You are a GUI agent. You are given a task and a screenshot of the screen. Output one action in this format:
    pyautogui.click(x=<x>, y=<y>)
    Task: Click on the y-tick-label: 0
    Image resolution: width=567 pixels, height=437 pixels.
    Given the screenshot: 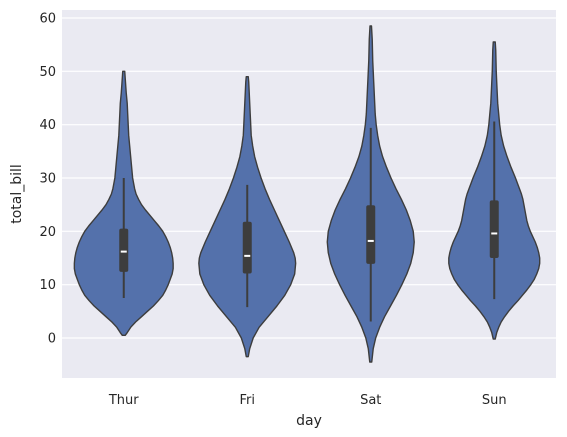 What is the action you would take?
    pyautogui.click(x=52, y=339)
    